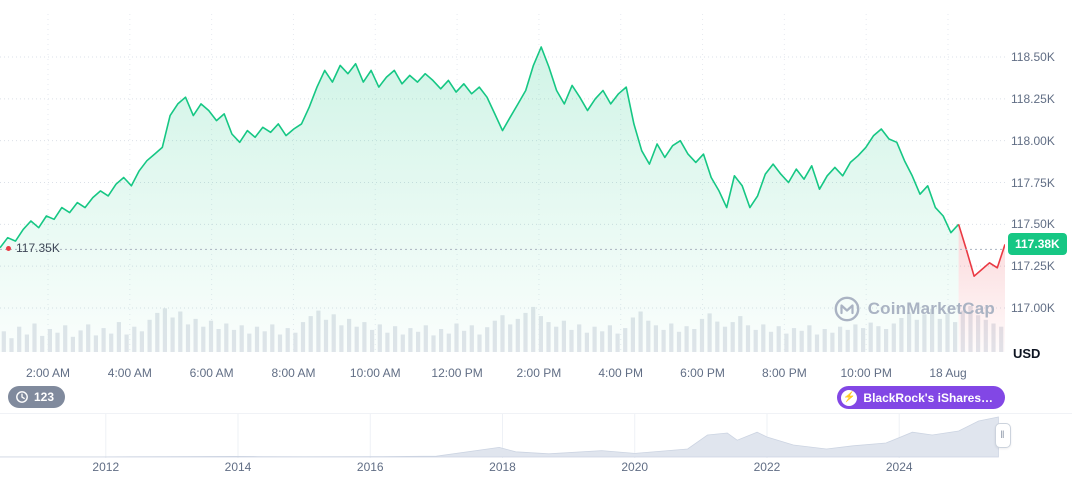 The width and height of the screenshot is (1072, 477). Describe the element at coordinates (1033, 57) in the screenshot. I see `y-axis-tick: 118.50K` at that location.